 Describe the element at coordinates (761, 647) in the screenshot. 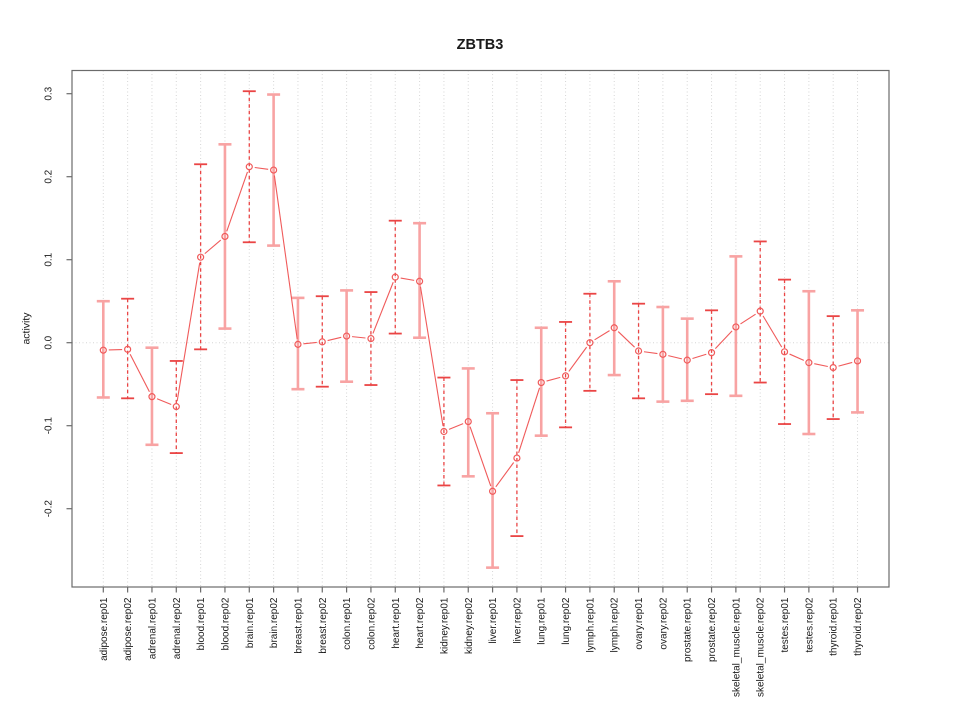

I see `x-tick-label: skeletal_muscle.rep02` at that location.